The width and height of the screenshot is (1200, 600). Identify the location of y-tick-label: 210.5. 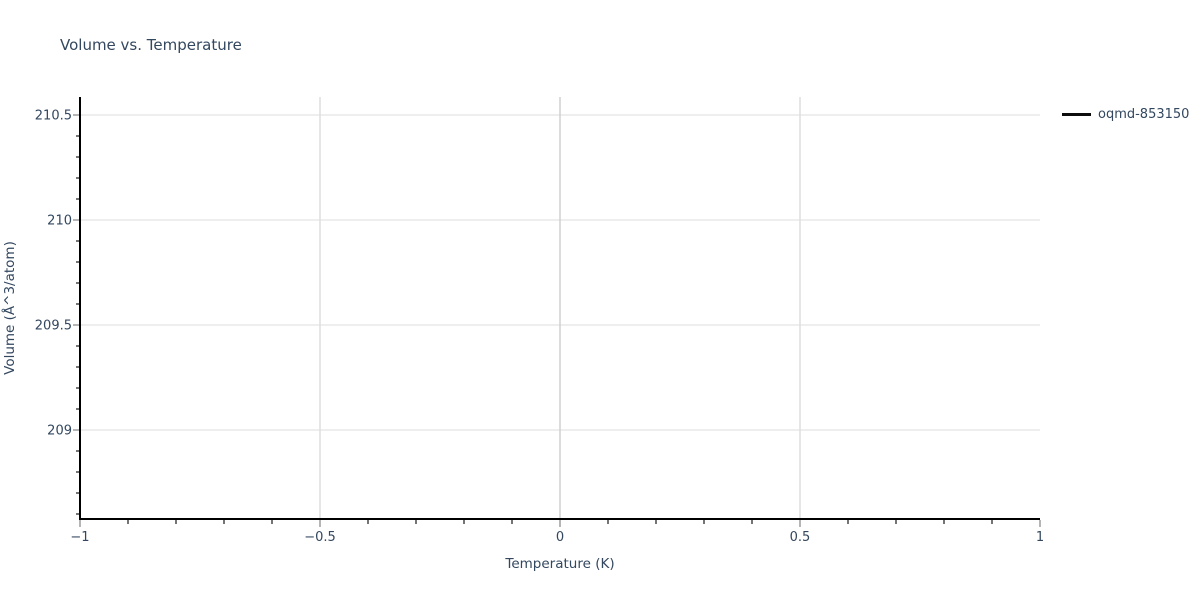
(53, 116).